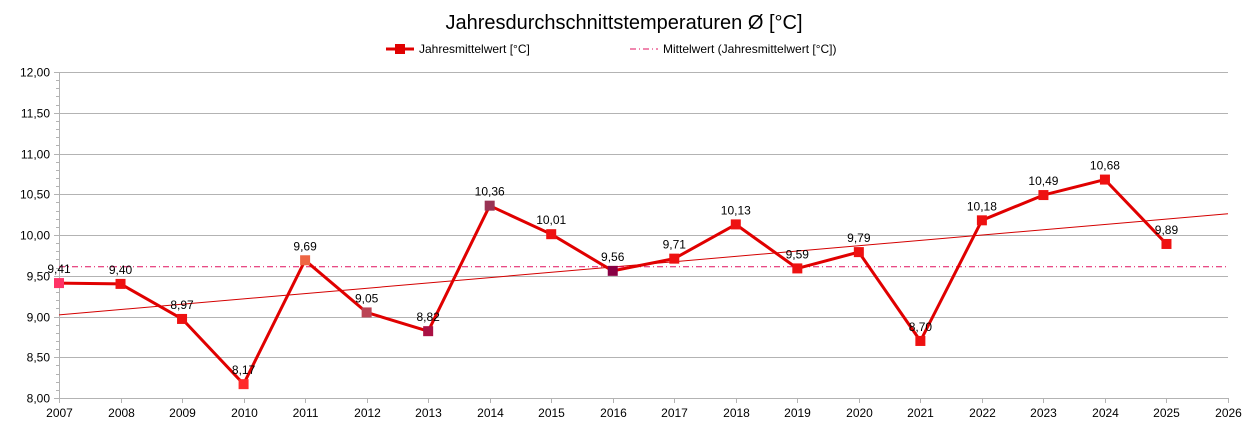  Describe the element at coordinates (35, 114) in the screenshot. I see `y-tick-label: 11,50` at that location.